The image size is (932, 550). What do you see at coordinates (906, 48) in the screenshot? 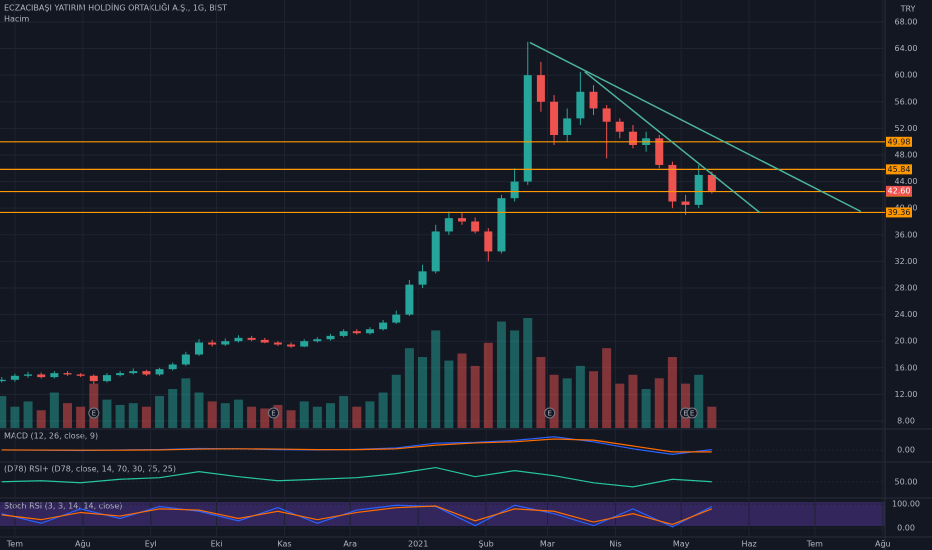
I see `y-tick-label: 64.00` at bounding box center [906, 48].